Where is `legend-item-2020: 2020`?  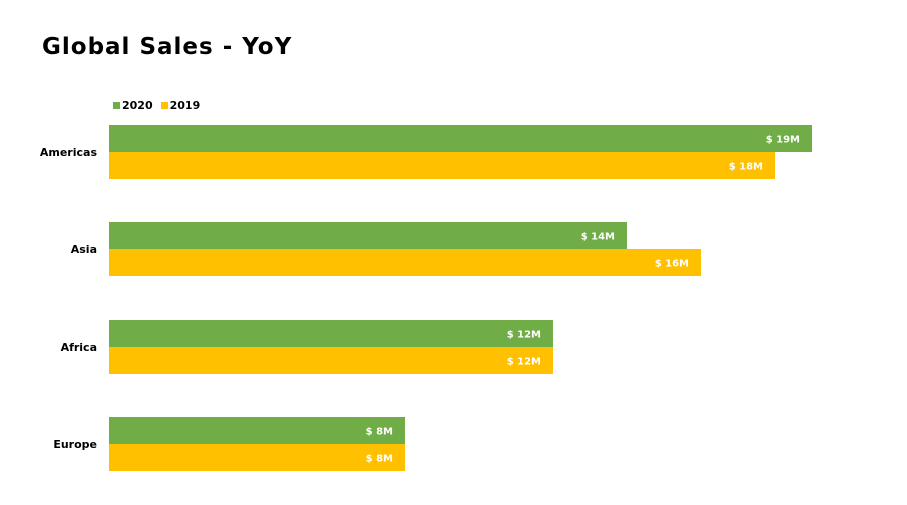
legend-item-2020: 2020 is located at coordinates (133, 105).